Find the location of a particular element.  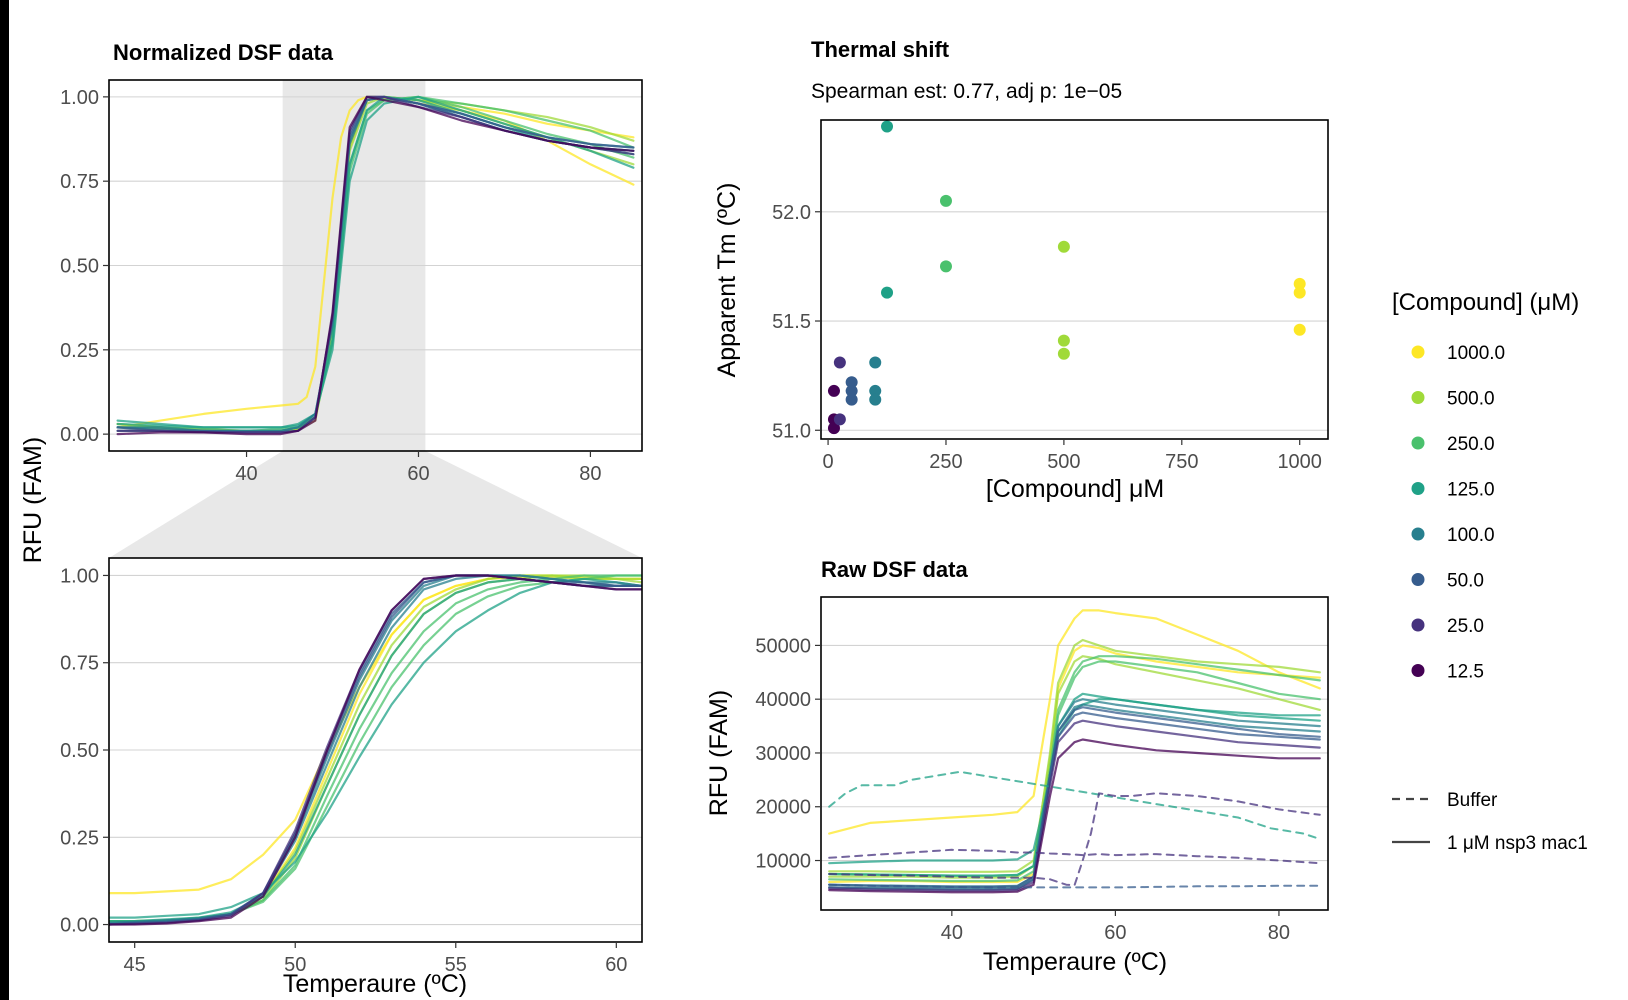

left-edge-bar is located at coordinates (4, 500).